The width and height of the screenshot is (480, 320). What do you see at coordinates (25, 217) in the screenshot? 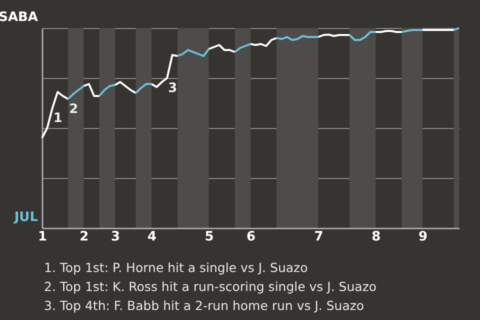
I see `text: JUL` at bounding box center [25, 217].